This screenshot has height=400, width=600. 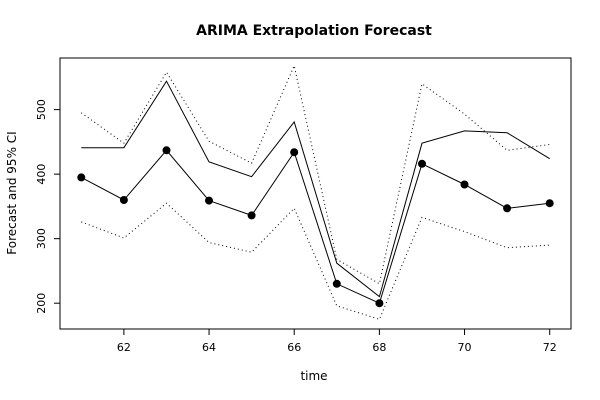 I want to click on x-tick-label: 62, so click(x=124, y=347).